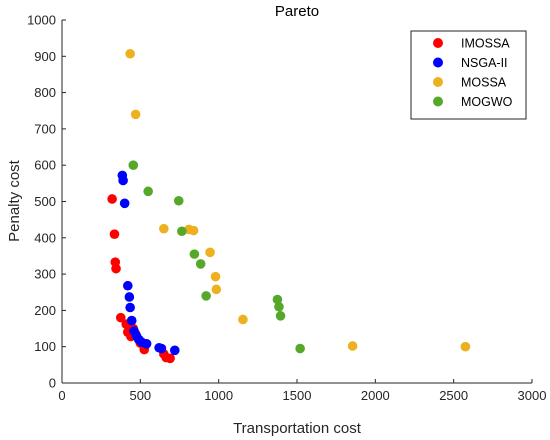  I want to click on x-axis-ticks: 0 500 1000 1500 2000 2500 3000, so click(302, 391).